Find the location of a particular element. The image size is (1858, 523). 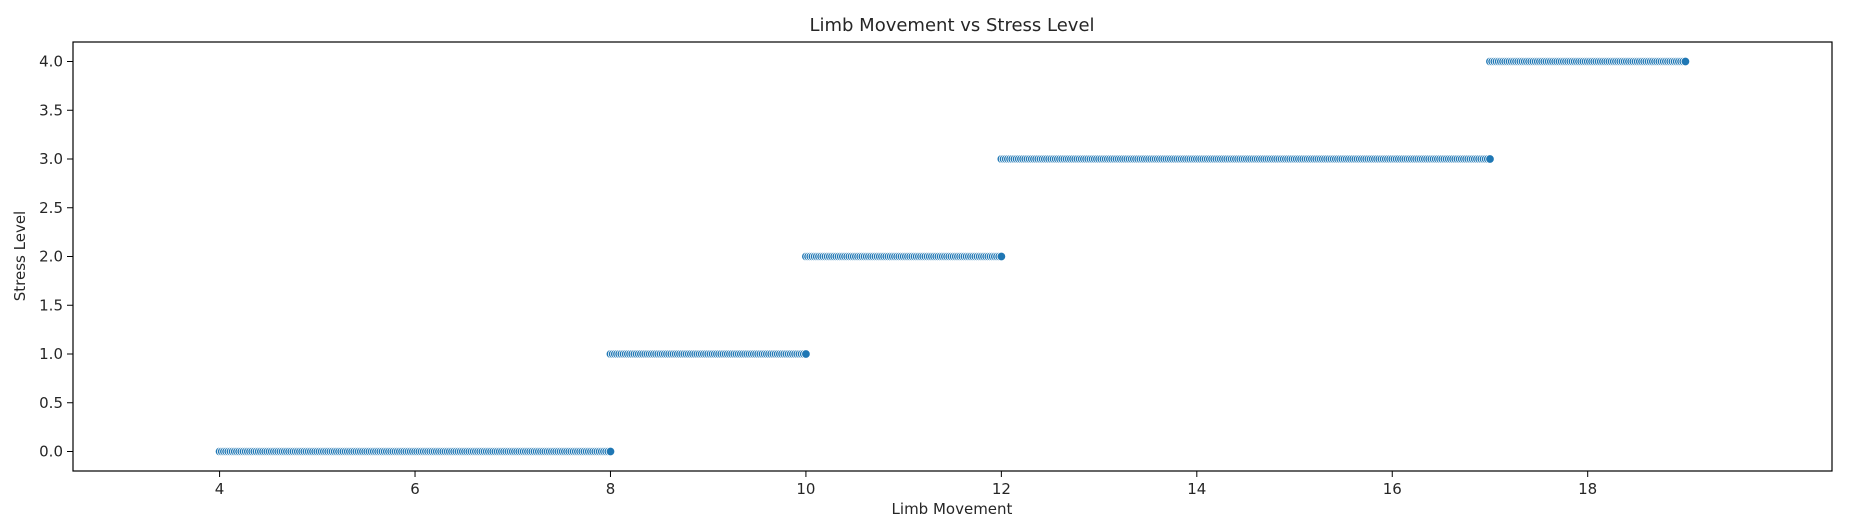

x-tick-label: 18 is located at coordinates (1587, 489).